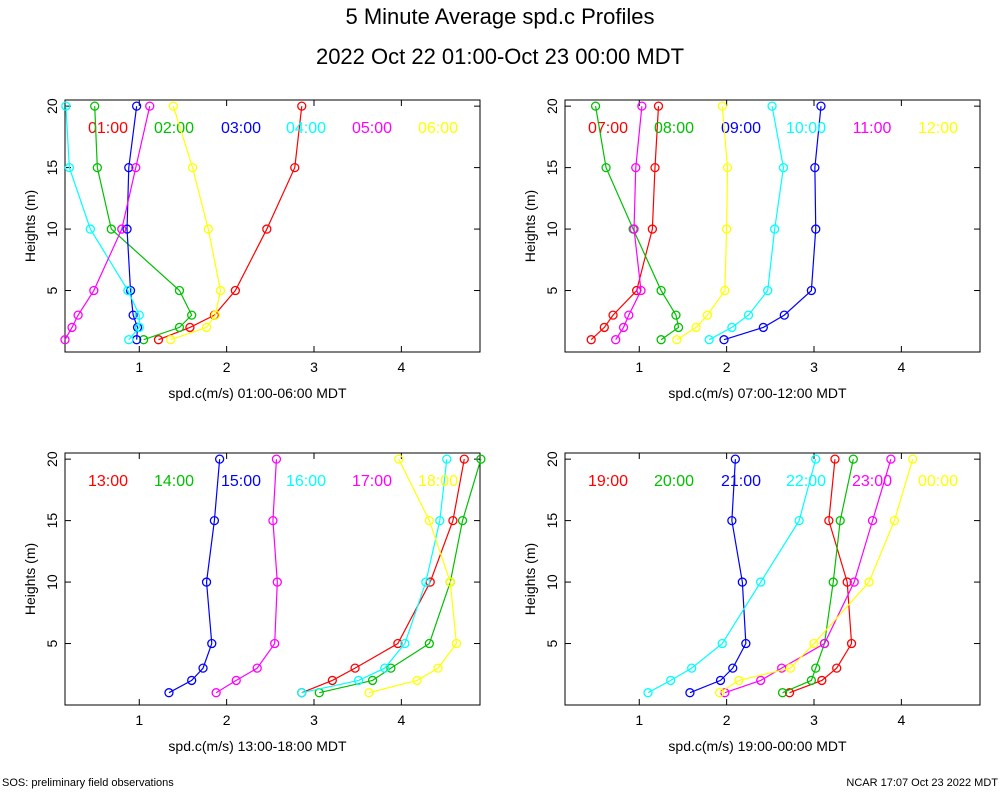 This screenshot has height=800, width=1000. What do you see at coordinates (806, 481) in the screenshot?
I see `legend-label: 22:00` at bounding box center [806, 481].